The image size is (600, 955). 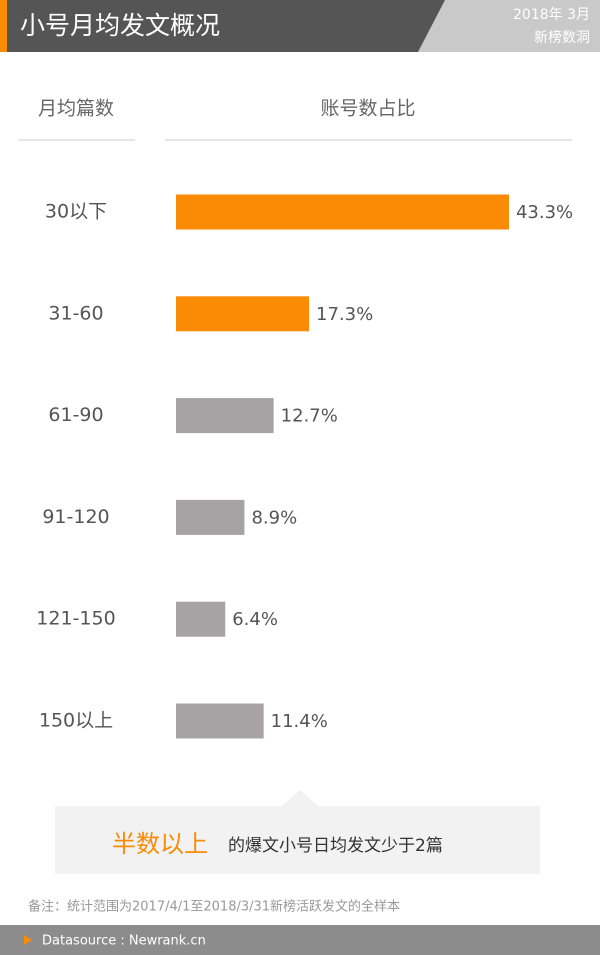 I want to click on brand: 新榜数洞, so click(x=562, y=37).